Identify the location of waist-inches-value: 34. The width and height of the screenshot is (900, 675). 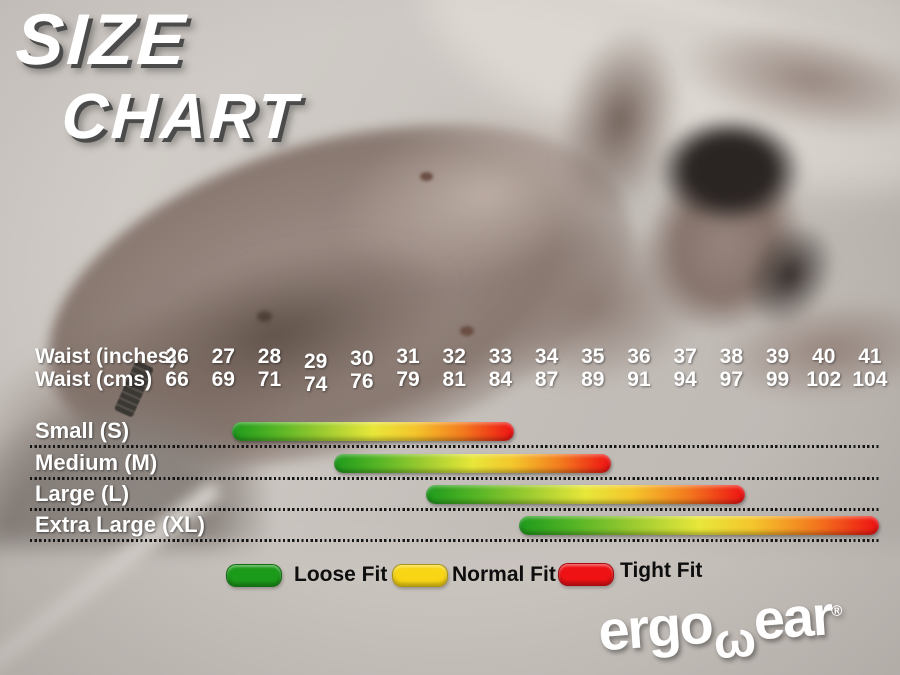
(546, 356).